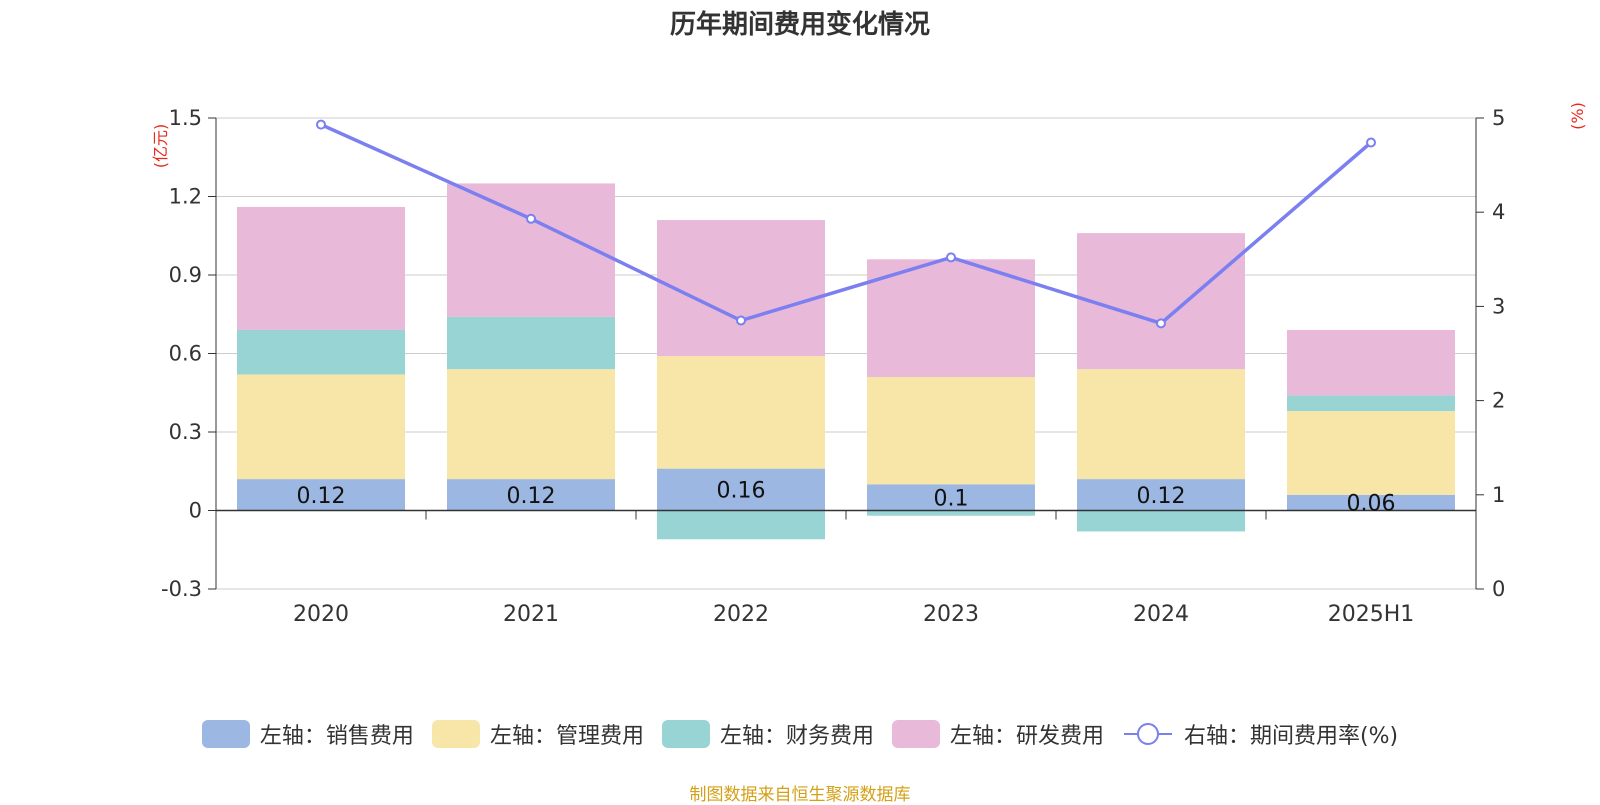  What do you see at coordinates (321, 352) in the screenshot?
I see `bar-2-2020` at bounding box center [321, 352].